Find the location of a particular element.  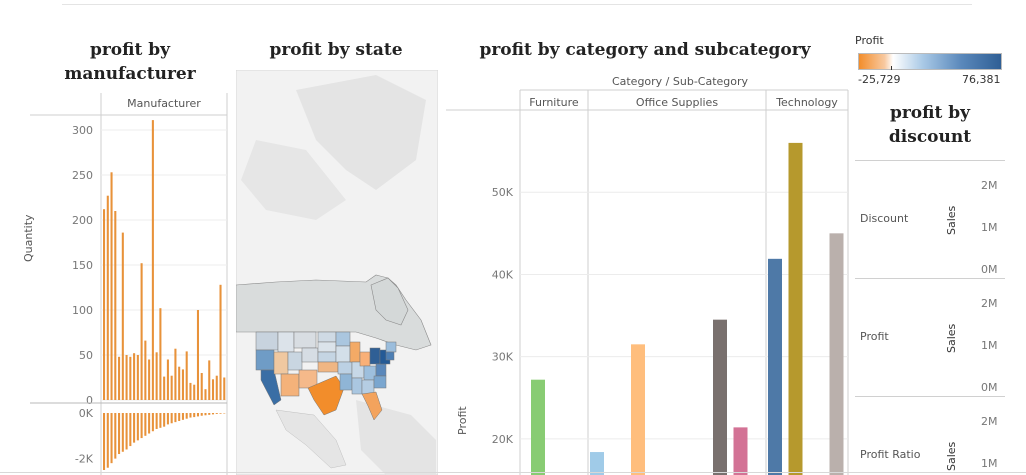

manufacturer-lower-y-tick: -2K is located at coordinates (84, 459).